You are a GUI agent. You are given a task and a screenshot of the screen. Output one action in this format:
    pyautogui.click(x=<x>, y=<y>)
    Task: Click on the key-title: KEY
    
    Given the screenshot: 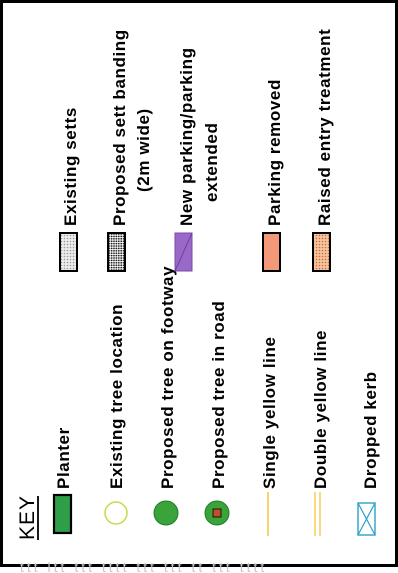 What is the action you would take?
    pyautogui.click(x=27, y=517)
    